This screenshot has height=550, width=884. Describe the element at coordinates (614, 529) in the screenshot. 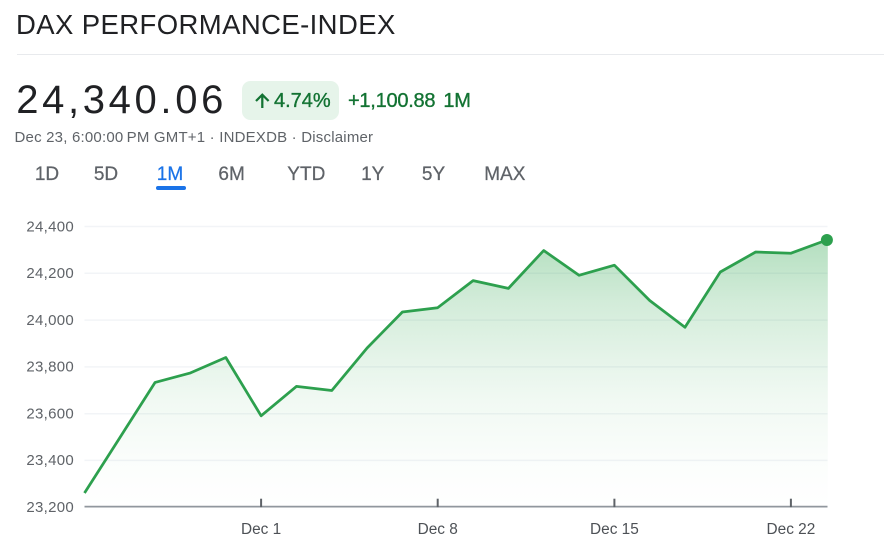

I see `svg-text: Dec 15` at that location.